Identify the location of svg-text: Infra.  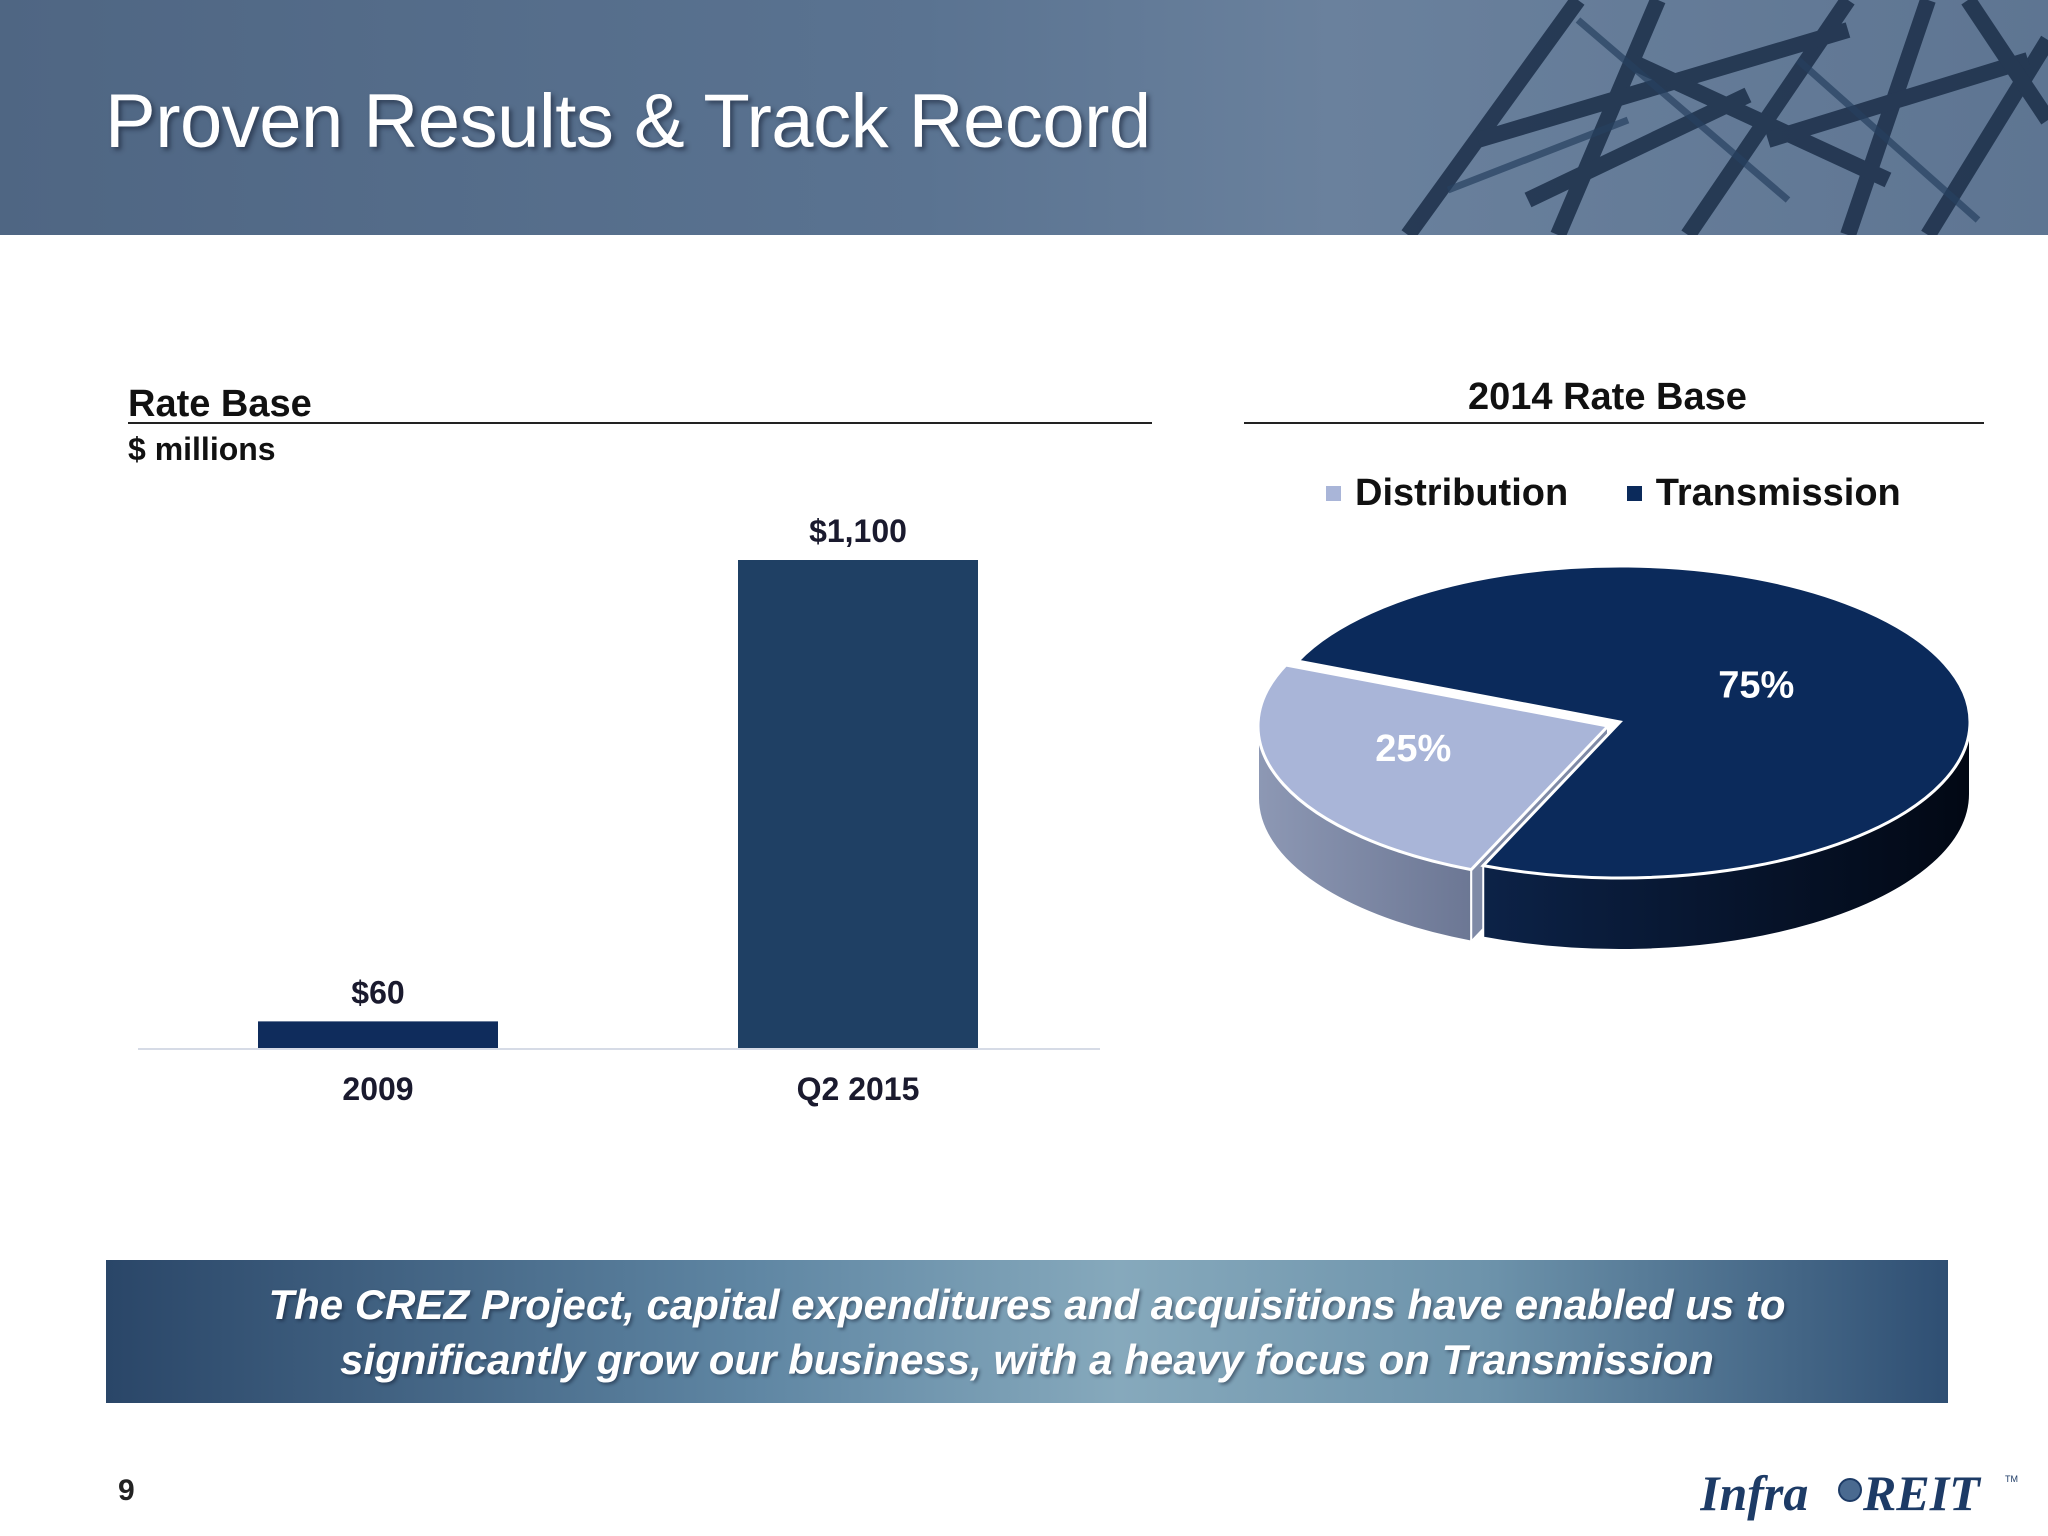
(1754, 1493).